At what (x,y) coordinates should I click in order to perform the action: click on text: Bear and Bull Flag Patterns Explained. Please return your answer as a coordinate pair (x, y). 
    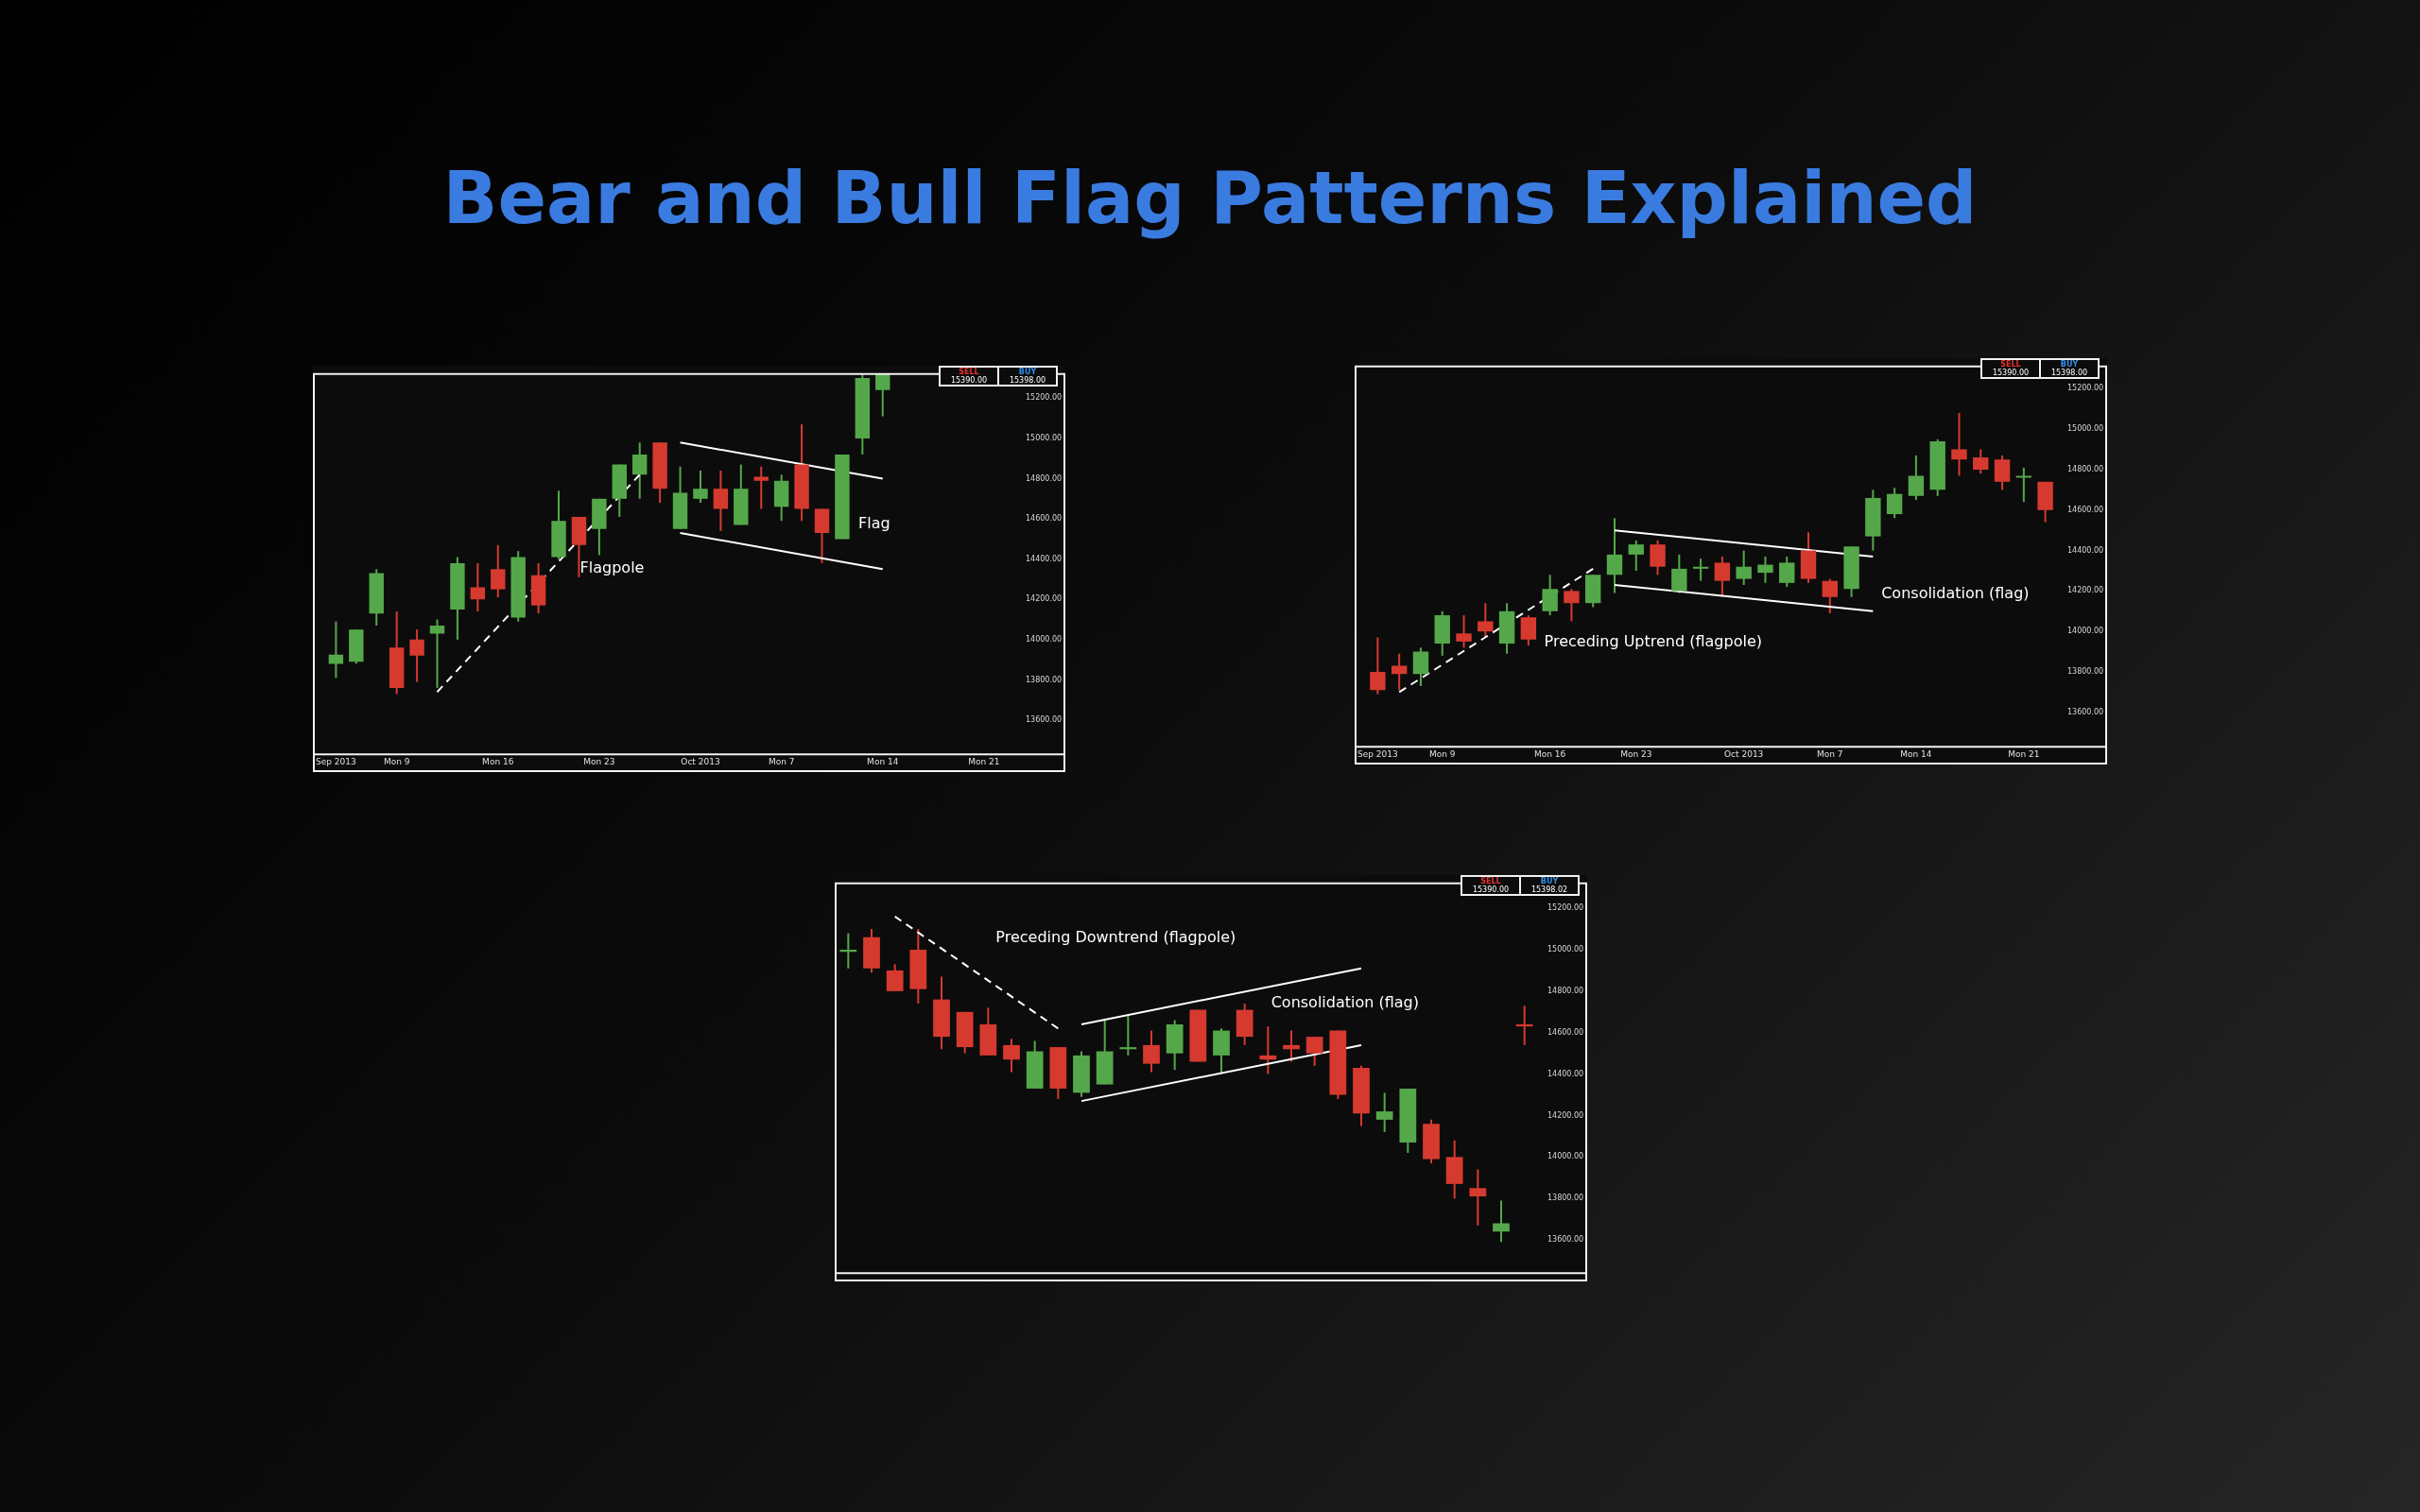
    Looking at the image, I should click on (1210, 198).